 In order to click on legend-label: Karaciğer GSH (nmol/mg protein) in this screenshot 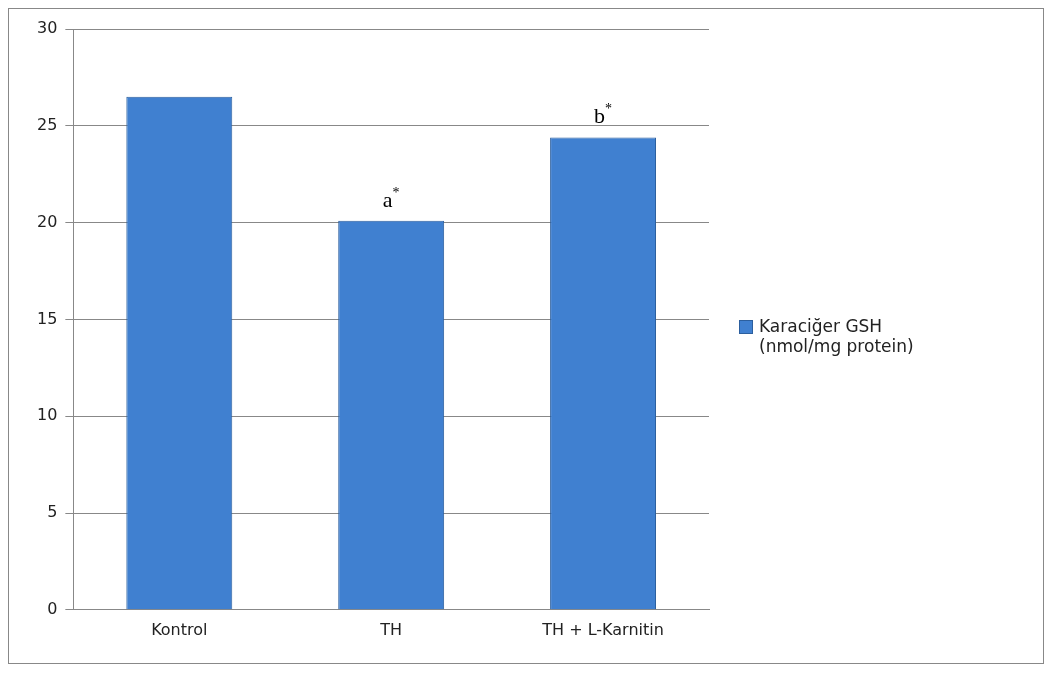, I will do `click(837, 336)`.